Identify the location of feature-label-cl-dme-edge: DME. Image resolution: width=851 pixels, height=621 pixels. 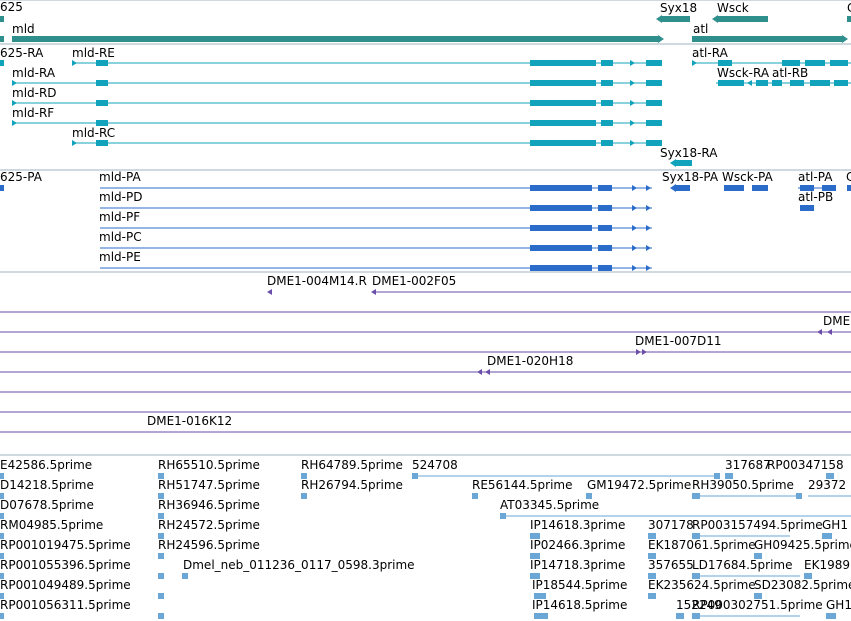
(837, 321).